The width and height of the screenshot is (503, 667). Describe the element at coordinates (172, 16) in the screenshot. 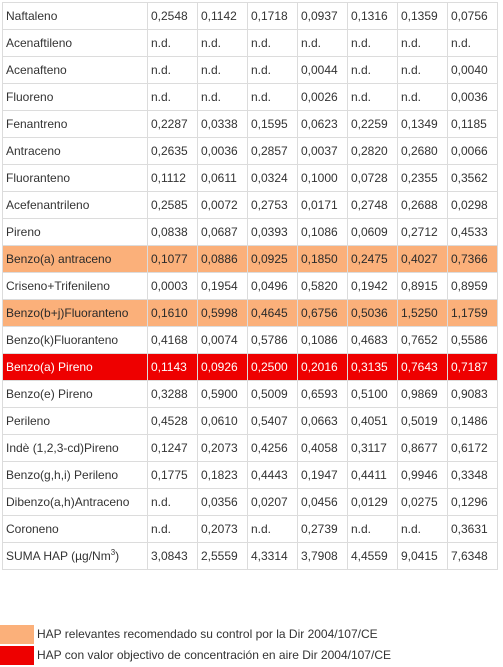

I see `value-cell: 0,2548` at that location.